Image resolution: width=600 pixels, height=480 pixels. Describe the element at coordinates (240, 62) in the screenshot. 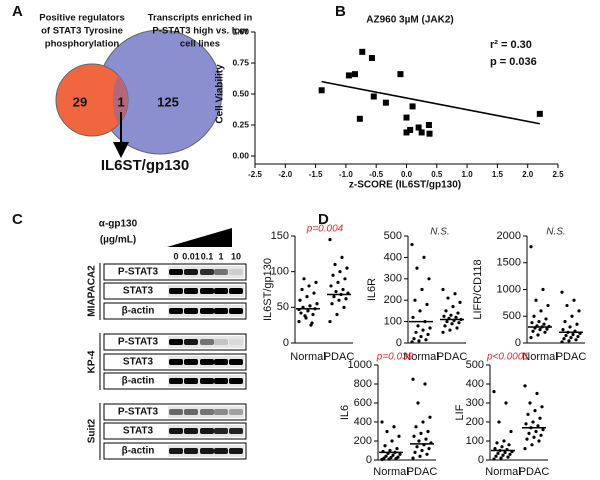

I see `y-tick-label: 0.75` at that location.